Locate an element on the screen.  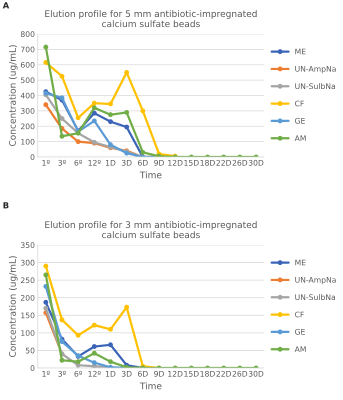
chart-title: Elution profile for 5 mm antibiotic-impregnated calcium sulfate beads is located at coordinates (151, 19).